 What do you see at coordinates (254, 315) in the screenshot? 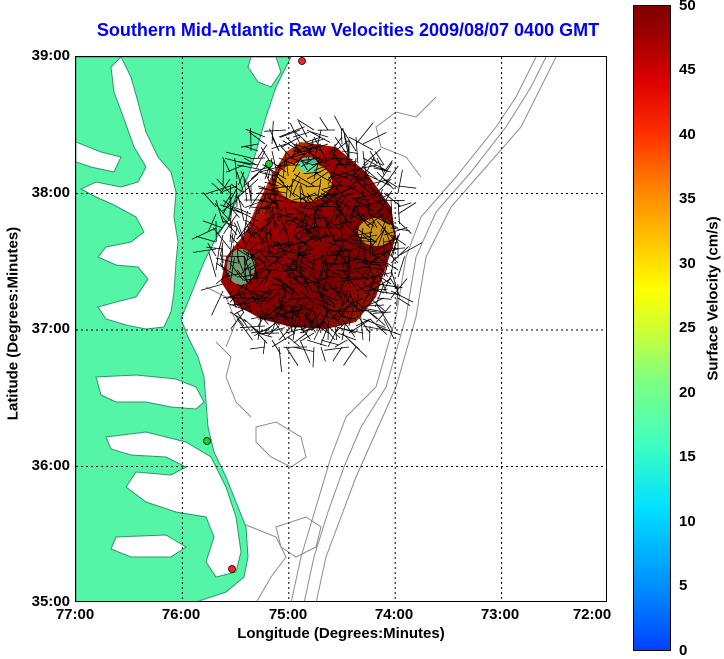
I see `hf-radar-station-icon` at bounding box center [254, 315].